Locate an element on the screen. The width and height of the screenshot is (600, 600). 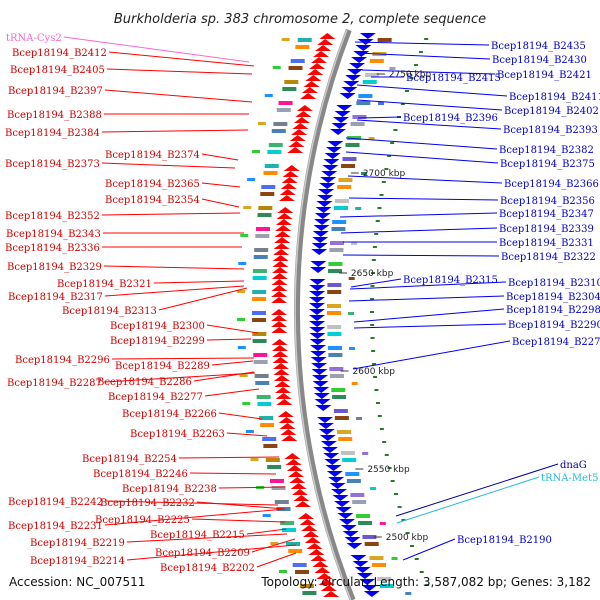
gene-label-left: Bcep18194_B2352 is located at coordinates (52, 216).